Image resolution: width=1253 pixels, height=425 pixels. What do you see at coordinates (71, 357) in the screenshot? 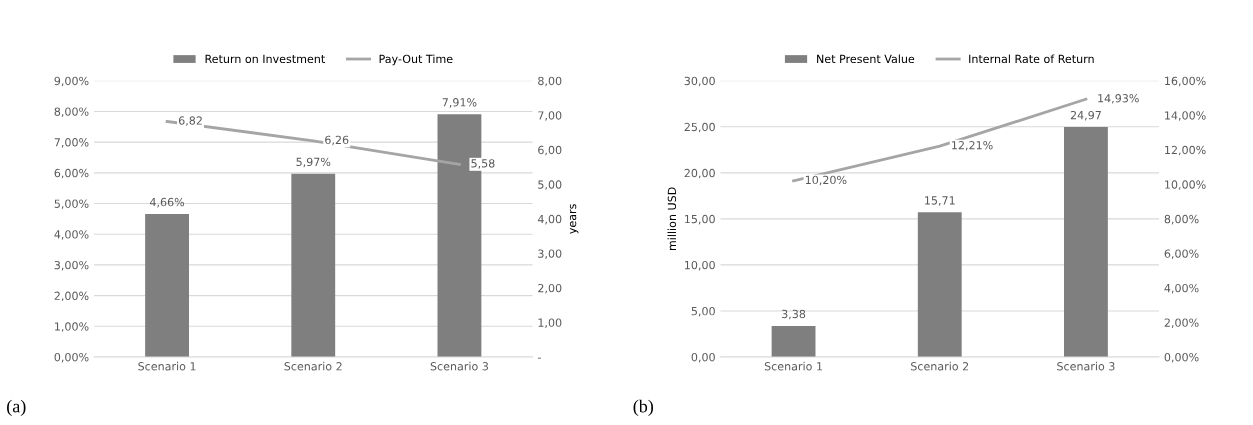
I see `y-tick-label: 0,00%` at bounding box center [71, 357].